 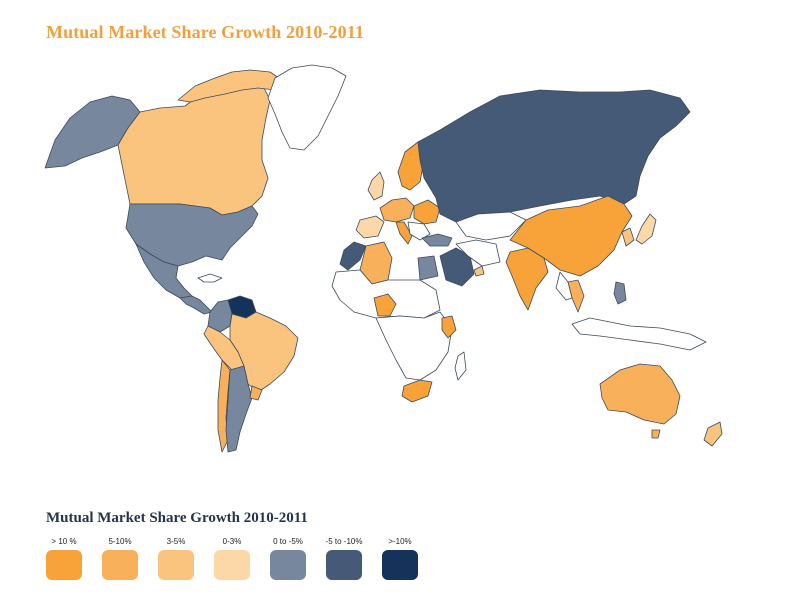 I want to click on region-indonesia, so click(x=639, y=334).